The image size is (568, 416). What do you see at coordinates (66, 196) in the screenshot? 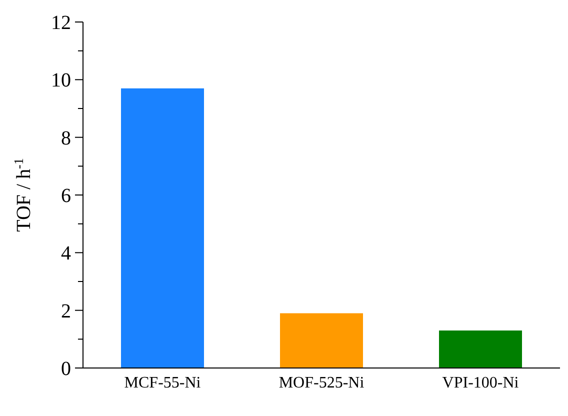
I see `y-tick-label: 6` at bounding box center [66, 196].